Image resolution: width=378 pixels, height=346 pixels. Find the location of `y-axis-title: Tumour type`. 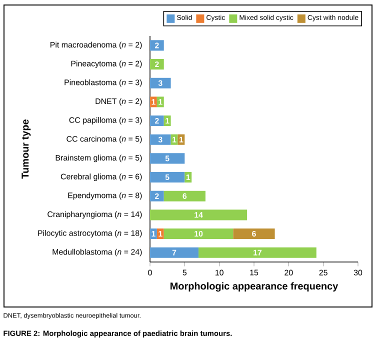

y-axis-title: Tumour type is located at coordinates (26, 149).